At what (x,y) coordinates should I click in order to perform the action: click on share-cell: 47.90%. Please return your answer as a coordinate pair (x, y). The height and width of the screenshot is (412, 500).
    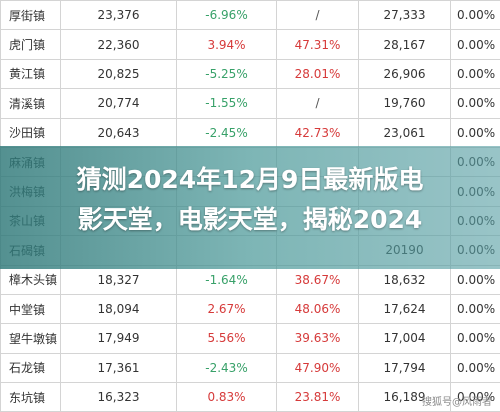
    Looking at the image, I should click on (318, 367).